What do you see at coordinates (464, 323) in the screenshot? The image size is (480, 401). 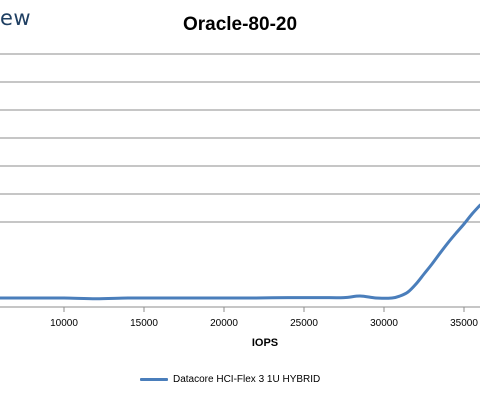 I see `x-tick-label: 35000` at bounding box center [464, 323].